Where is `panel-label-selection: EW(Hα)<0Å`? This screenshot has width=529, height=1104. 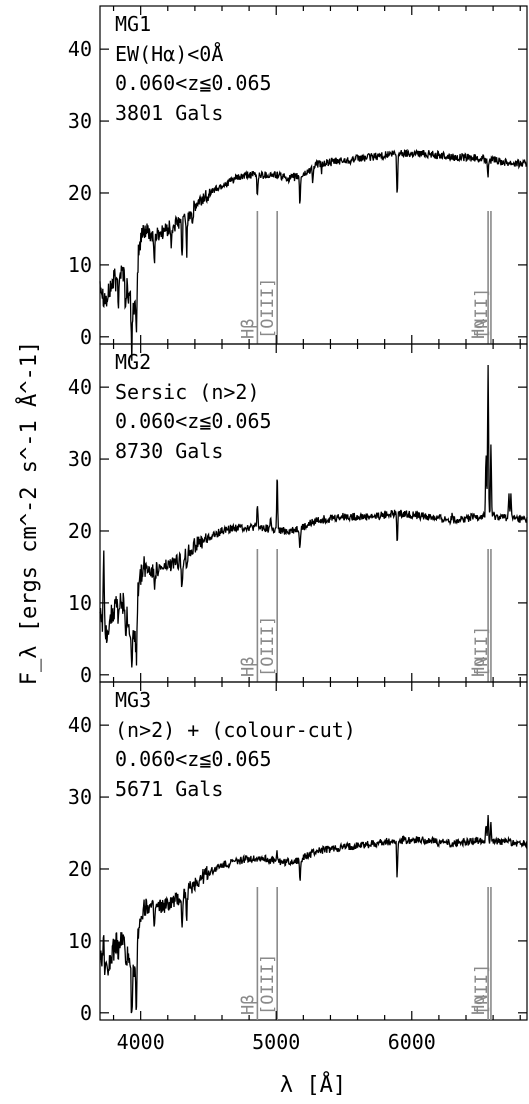 panel-label-selection: EW(Hα)<0Å is located at coordinates (169, 54).